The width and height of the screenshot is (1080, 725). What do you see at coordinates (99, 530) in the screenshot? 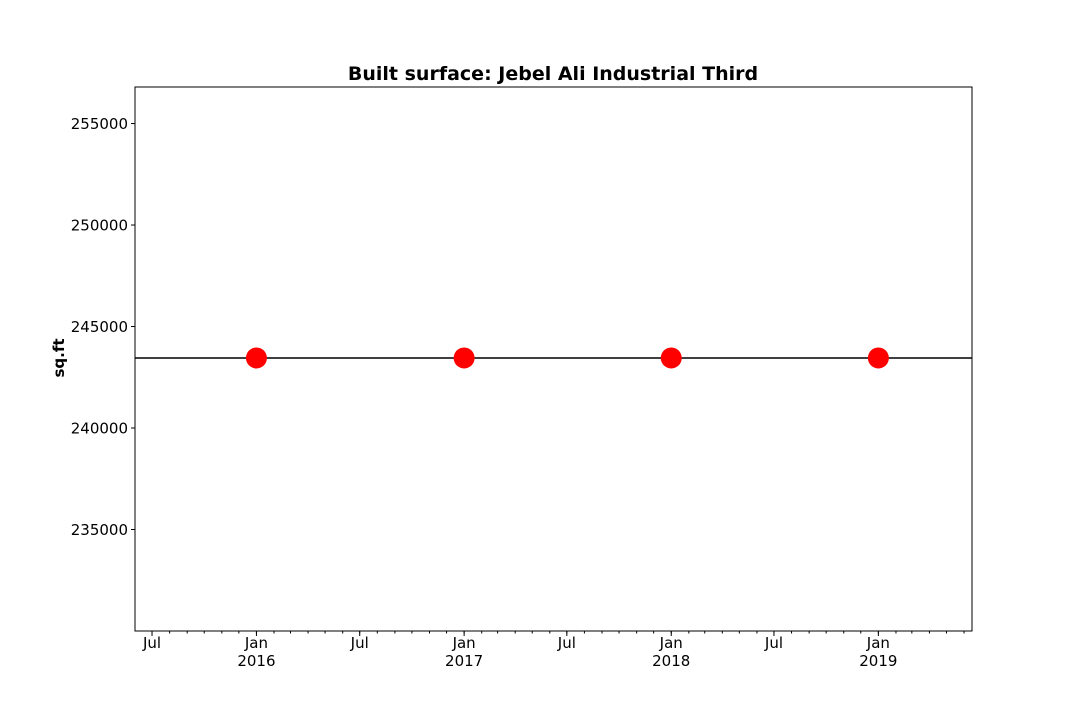
I see `y-tick-label: 235000` at bounding box center [99, 530].